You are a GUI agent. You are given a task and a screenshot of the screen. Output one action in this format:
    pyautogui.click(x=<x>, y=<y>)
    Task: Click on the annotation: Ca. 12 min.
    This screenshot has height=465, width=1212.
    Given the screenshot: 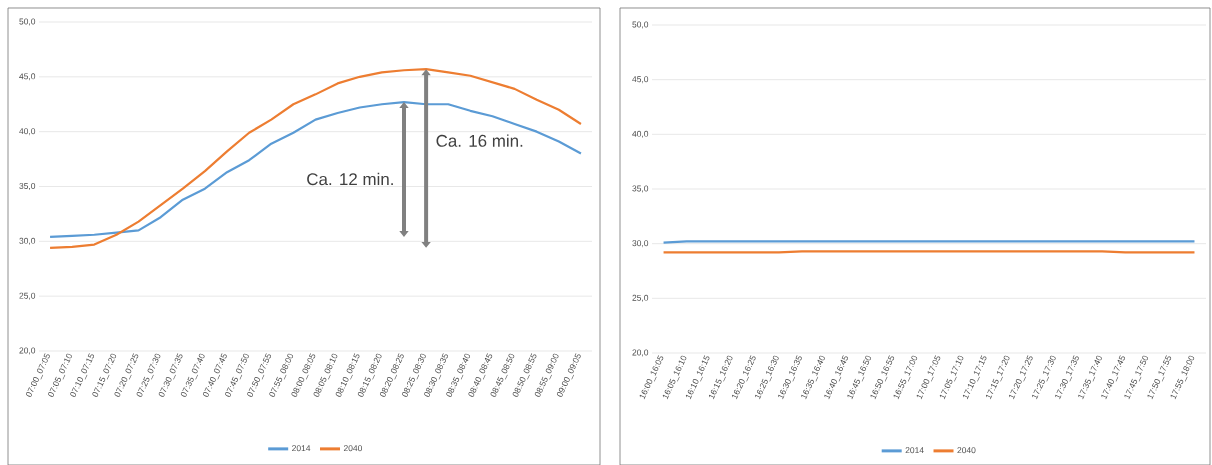 What is the action you would take?
    pyautogui.click(x=350, y=178)
    